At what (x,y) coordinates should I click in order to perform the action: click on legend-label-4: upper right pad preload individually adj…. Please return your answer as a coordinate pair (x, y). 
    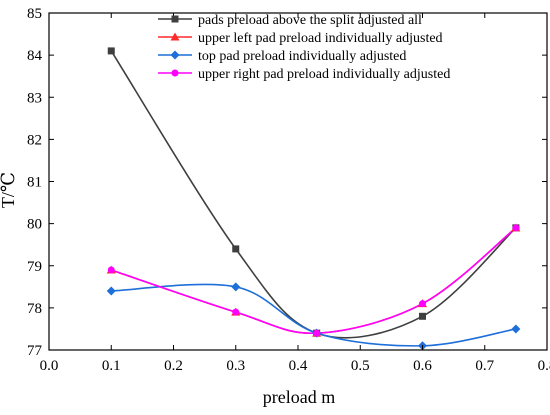
    Looking at the image, I should click on (324, 74).